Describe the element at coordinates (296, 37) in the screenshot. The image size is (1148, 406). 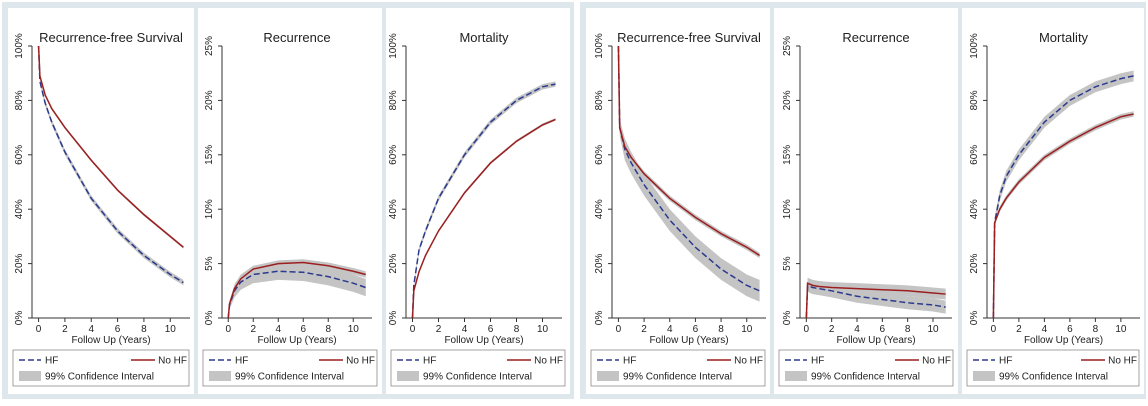
I see `chart-title: Recurrence` at that location.